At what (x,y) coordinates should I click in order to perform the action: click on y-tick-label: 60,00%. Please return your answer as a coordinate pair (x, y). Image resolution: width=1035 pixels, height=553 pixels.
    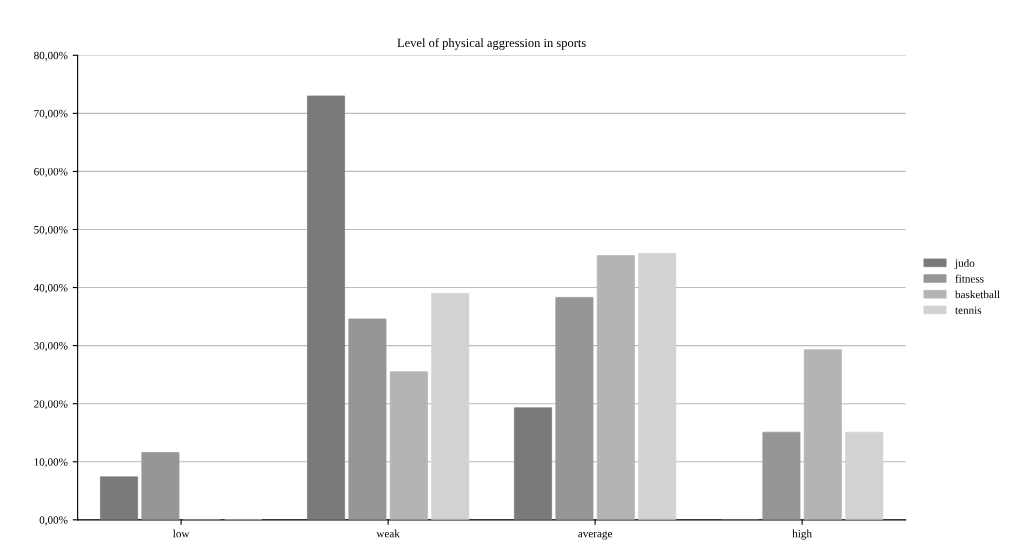
    Looking at the image, I should click on (51, 172).